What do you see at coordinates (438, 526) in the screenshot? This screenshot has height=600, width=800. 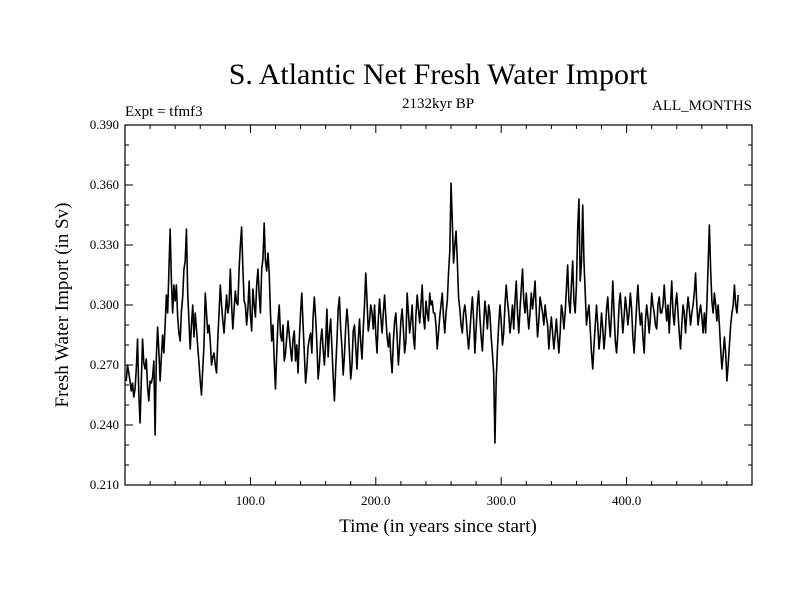 I see `x-axis-title: Time (in years since start)` at bounding box center [438, 526].